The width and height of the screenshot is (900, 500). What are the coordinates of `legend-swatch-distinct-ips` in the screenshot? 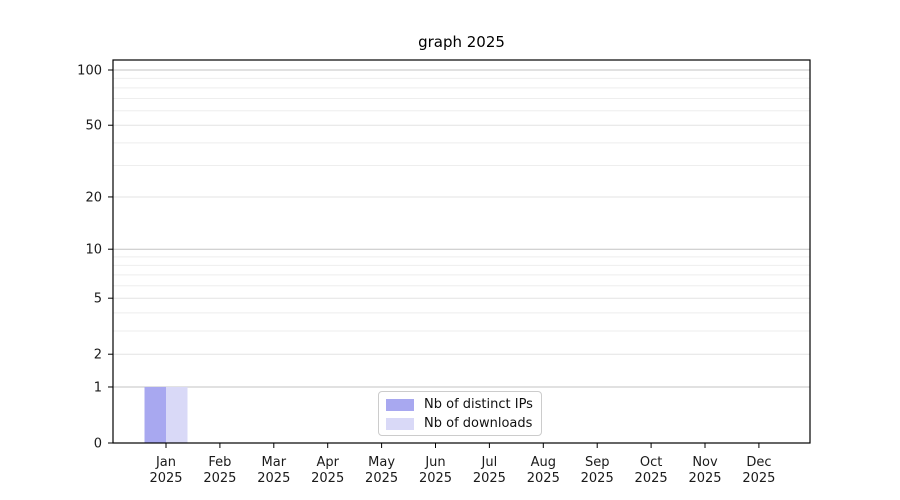 It's located at (400, 404).